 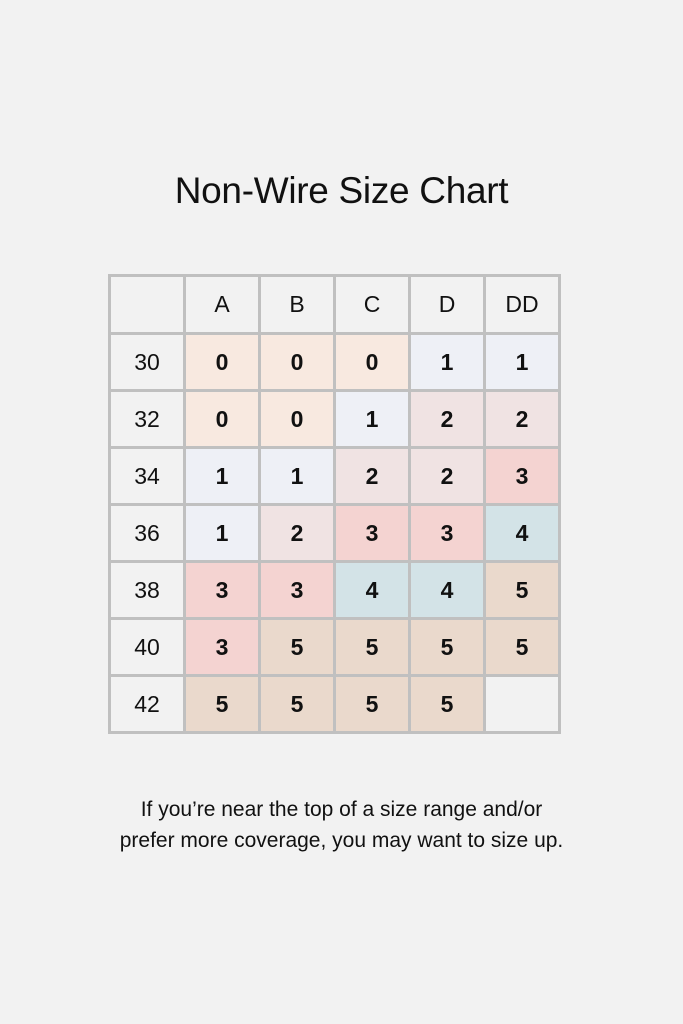 What do you see at coordinates (522, 304) in the screenshot?
I see `cup-header-dd: DD` at bounding box center [522, 304].